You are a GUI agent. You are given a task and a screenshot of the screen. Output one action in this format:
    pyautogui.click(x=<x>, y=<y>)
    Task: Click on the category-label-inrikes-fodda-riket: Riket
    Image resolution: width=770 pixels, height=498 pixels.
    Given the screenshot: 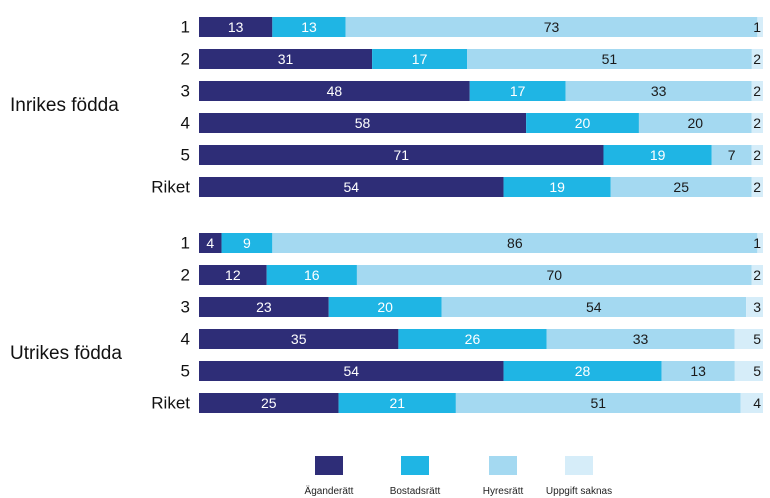 What is the action you would take?
    pyautogui.click(x=170, y=187)
    